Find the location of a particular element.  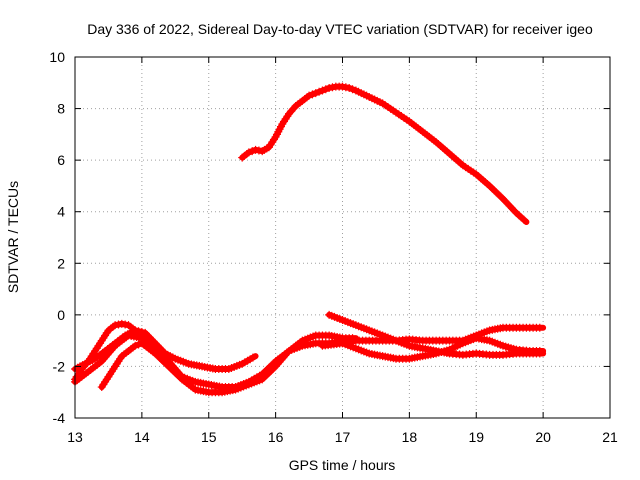

series-arc-high is located at coordinates (384, 154).